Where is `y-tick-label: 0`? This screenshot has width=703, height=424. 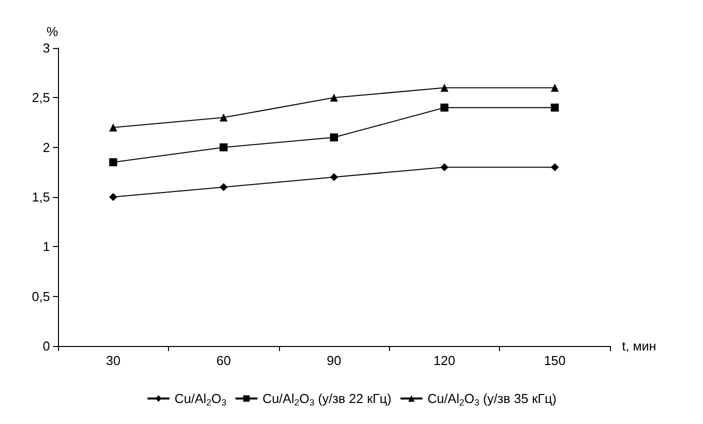 y-tick-label: 0 is located at coordinates (46, 346).